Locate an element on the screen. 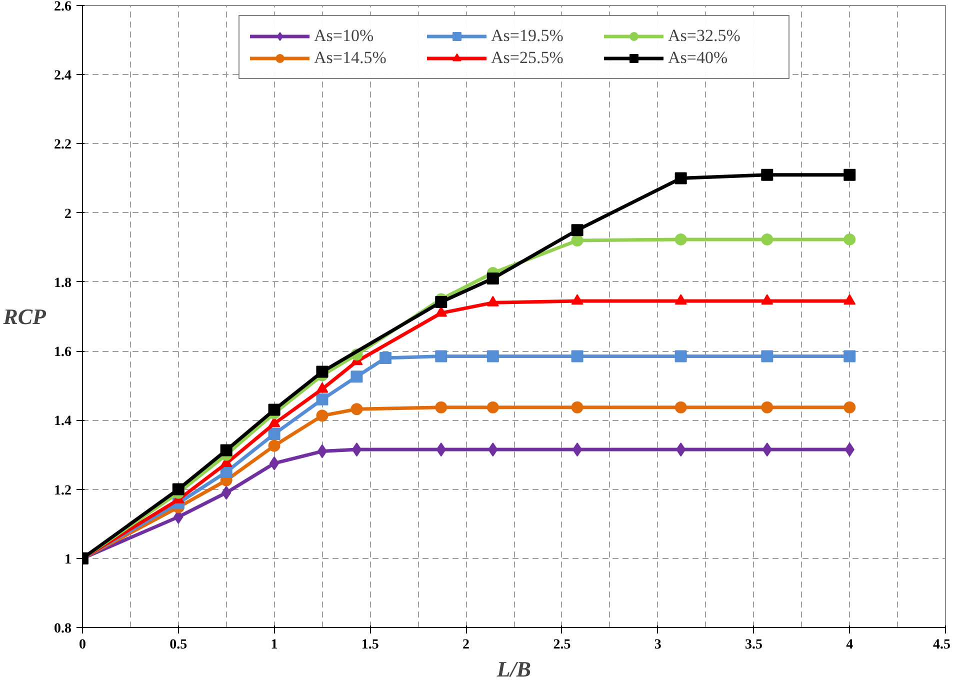 The width and height of the screenshot is (960, 694). legend-label: As=19.5% is located at coordinates (527, 36).